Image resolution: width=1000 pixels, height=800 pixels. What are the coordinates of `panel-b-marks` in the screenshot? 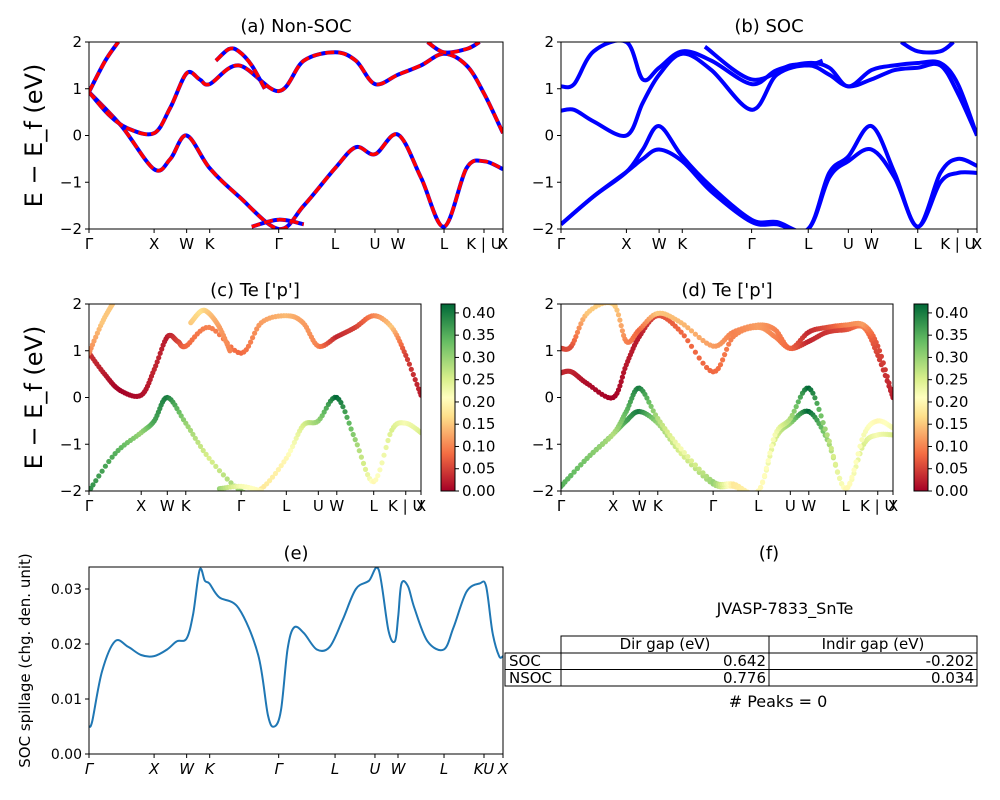 It's located at (769, 135).